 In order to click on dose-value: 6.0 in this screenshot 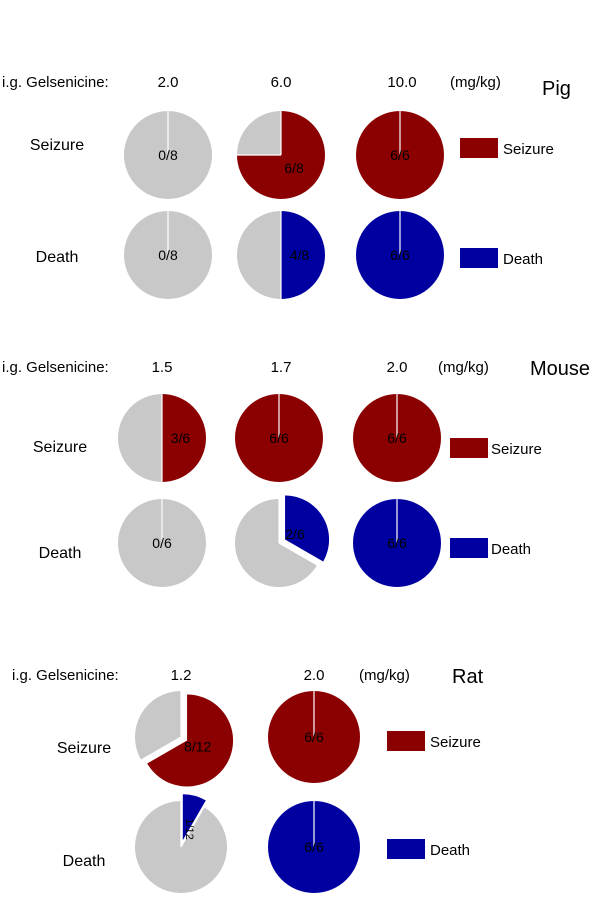, I will do `click(281, 82)`.